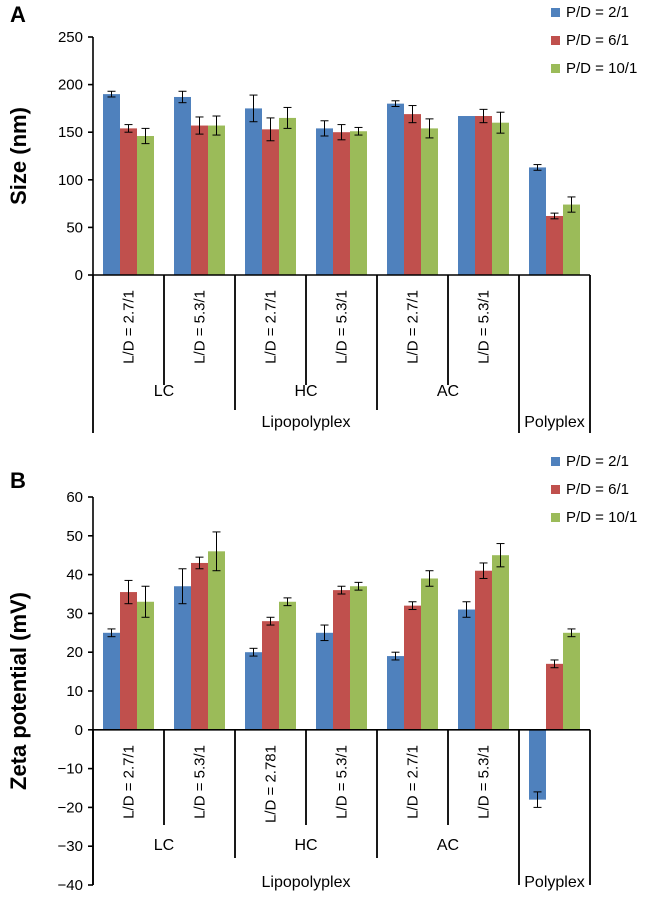 This screenshot has height=900, width=658. Describe the element at coordinates (70, 846) in the screenshot. I see `y-tick-label: −30` at that location.